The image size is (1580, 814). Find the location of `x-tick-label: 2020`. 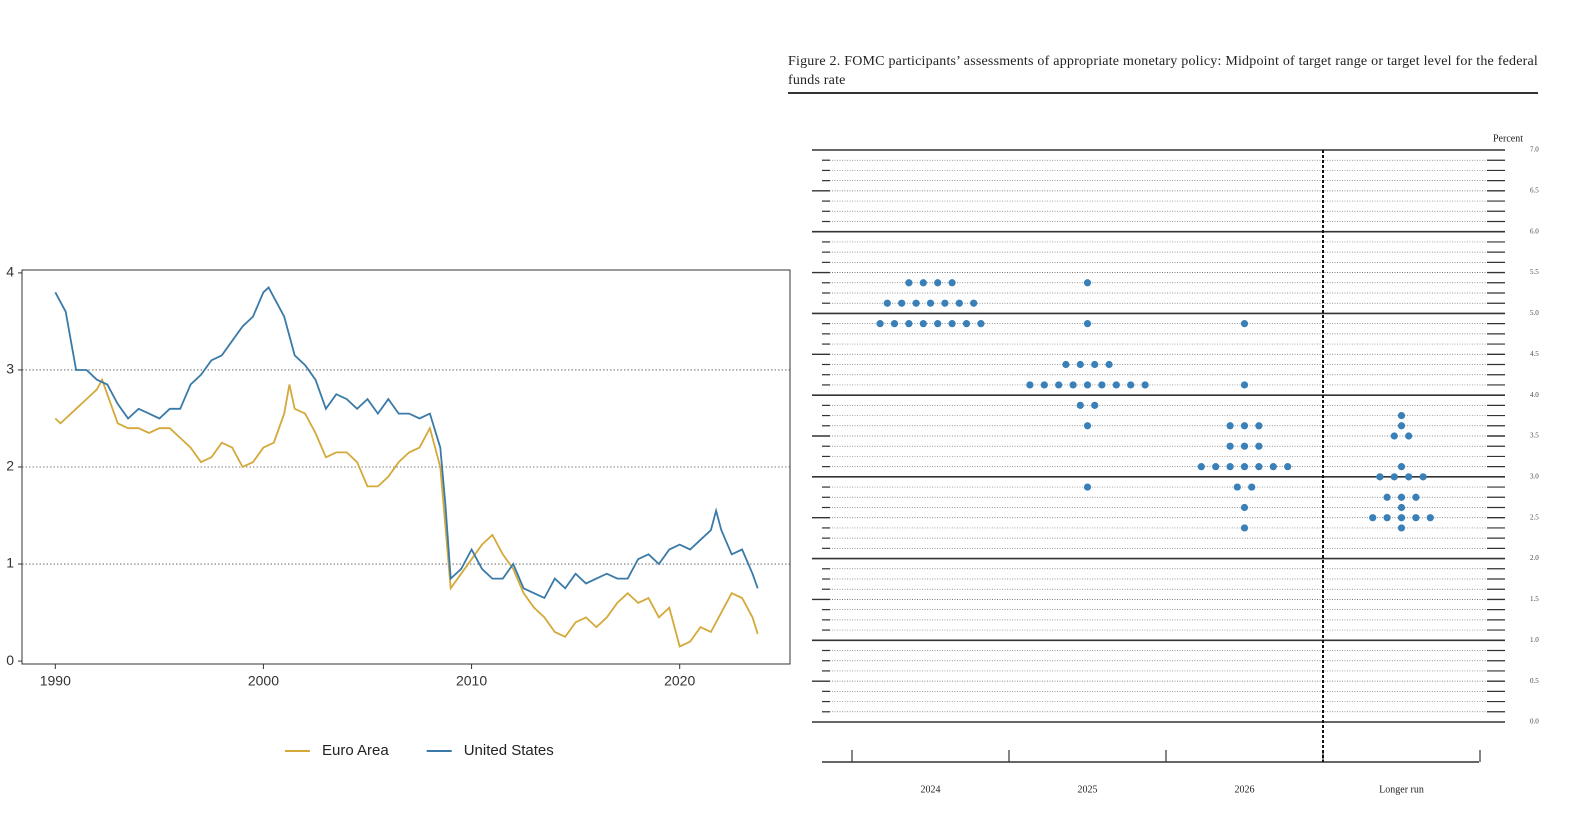

x-tick-label: 2020 is located at coordinates (679, 681).